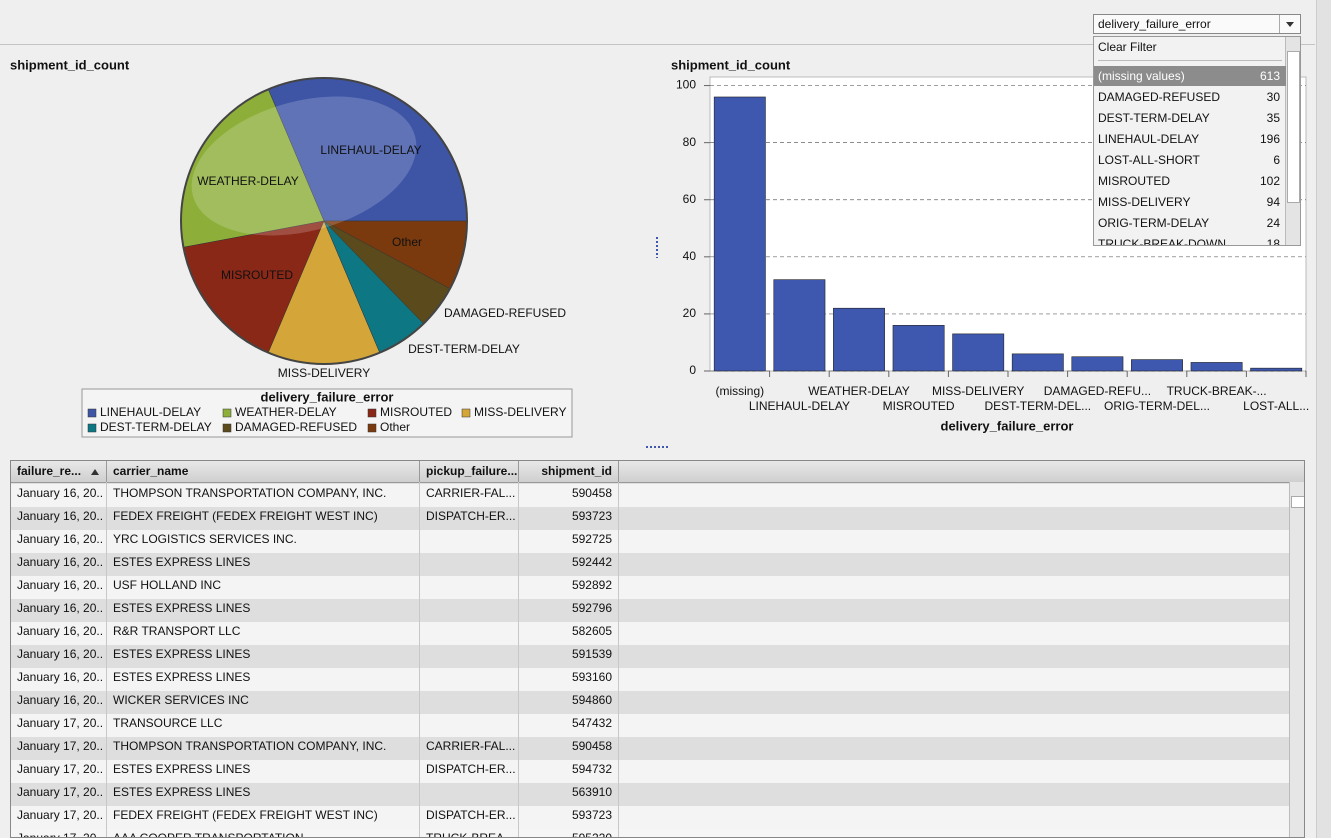 The image size is (1331, 838). Describe the element at coordinates (1127, 47) in the screenshot. I see `clear-filter: Clear Filter` at that location.